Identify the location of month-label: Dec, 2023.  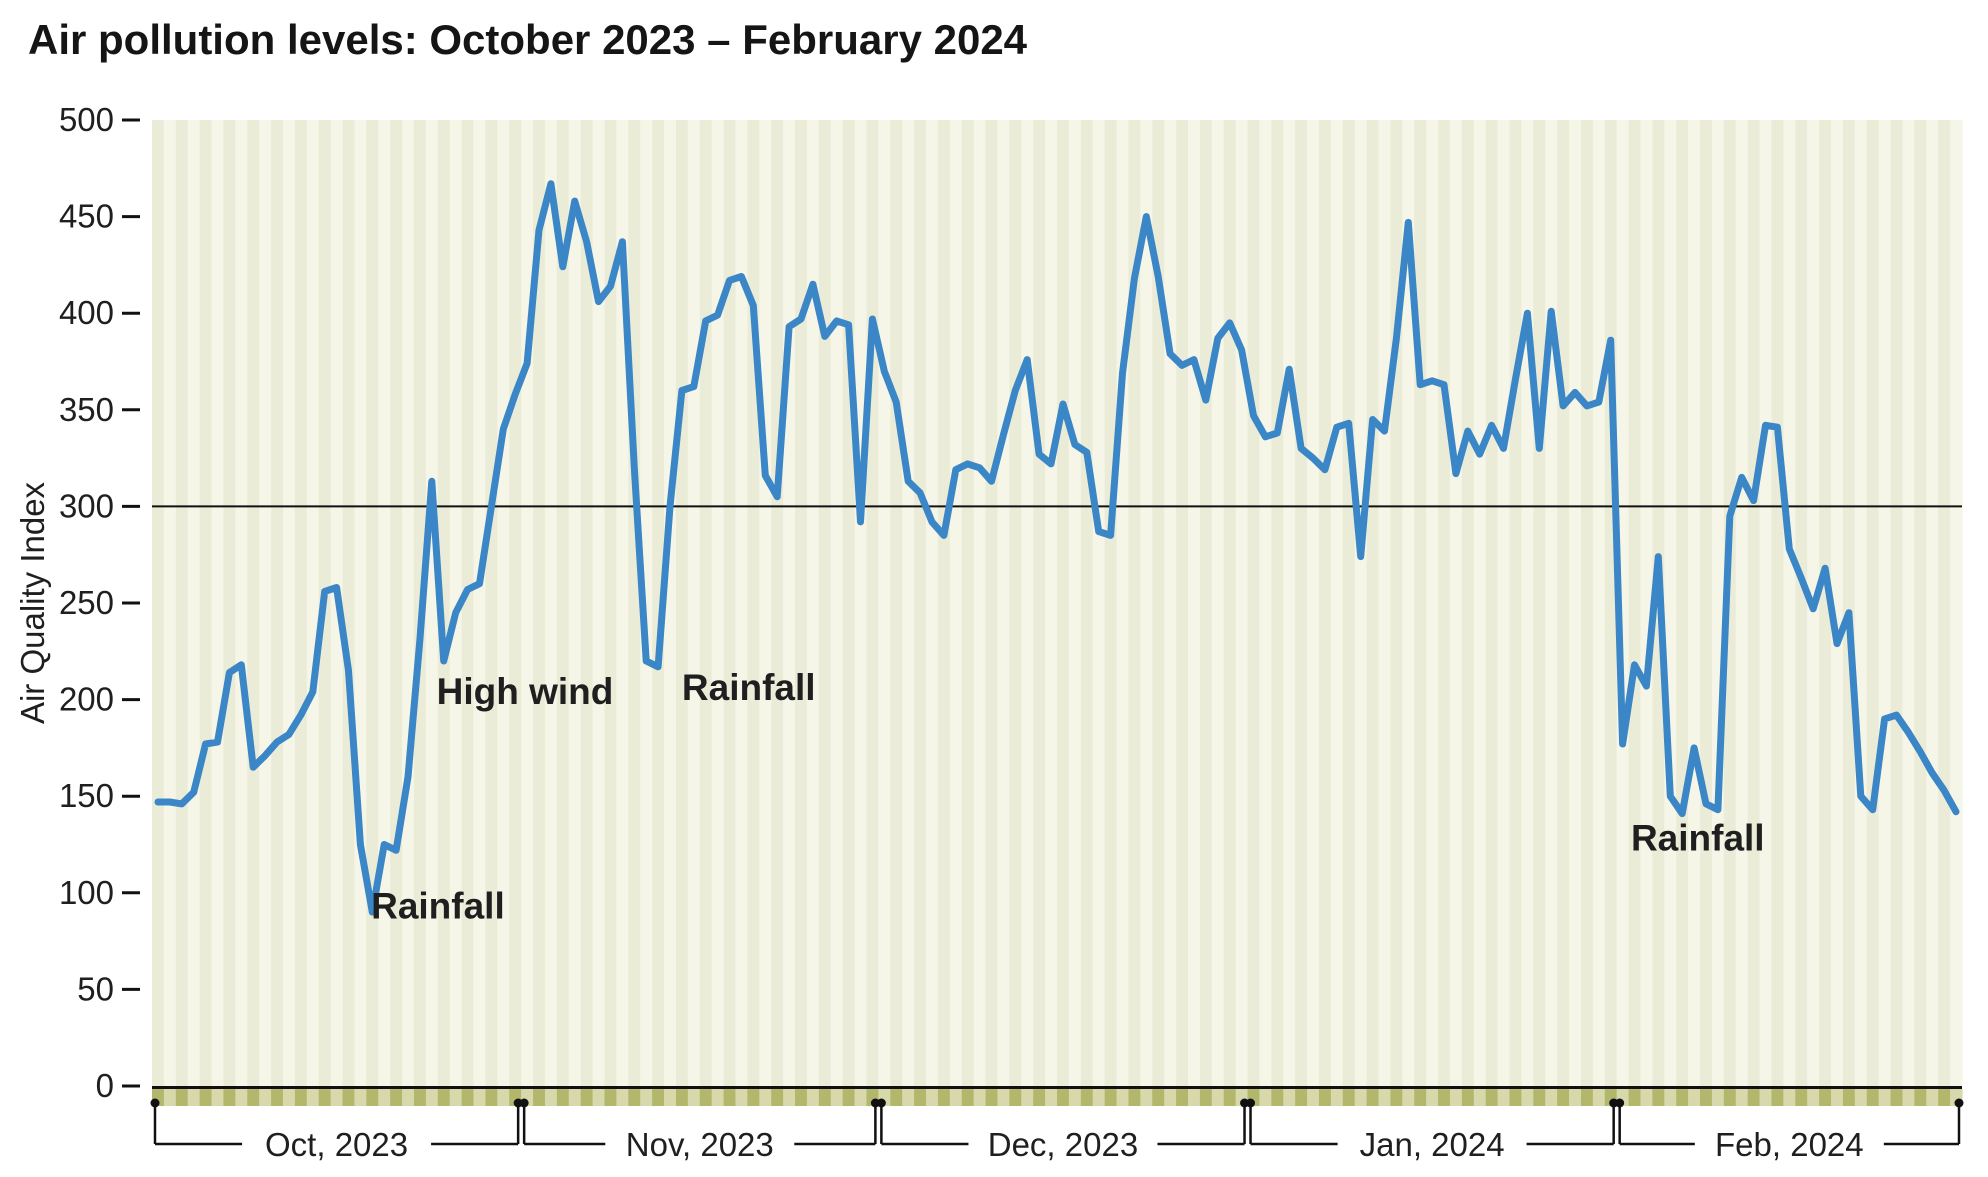
(1063, 1144).